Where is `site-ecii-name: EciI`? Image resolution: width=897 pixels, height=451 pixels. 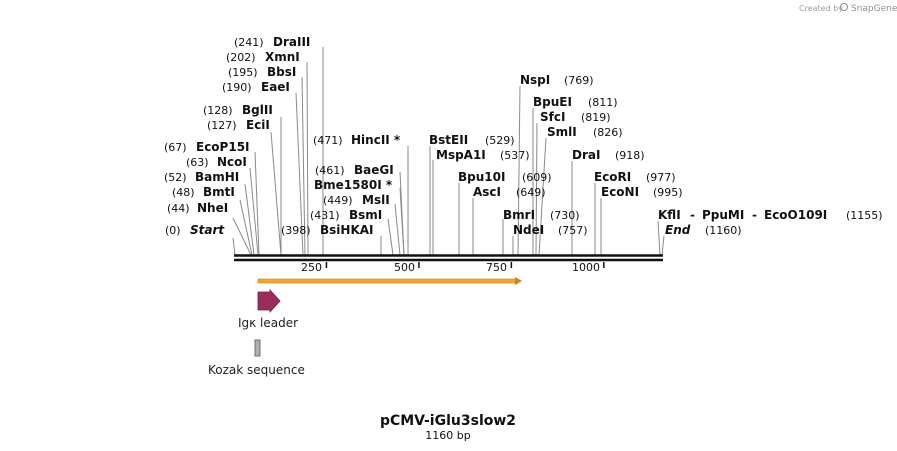
site-ecii-name: EciI is located at coordinates (258, 125).